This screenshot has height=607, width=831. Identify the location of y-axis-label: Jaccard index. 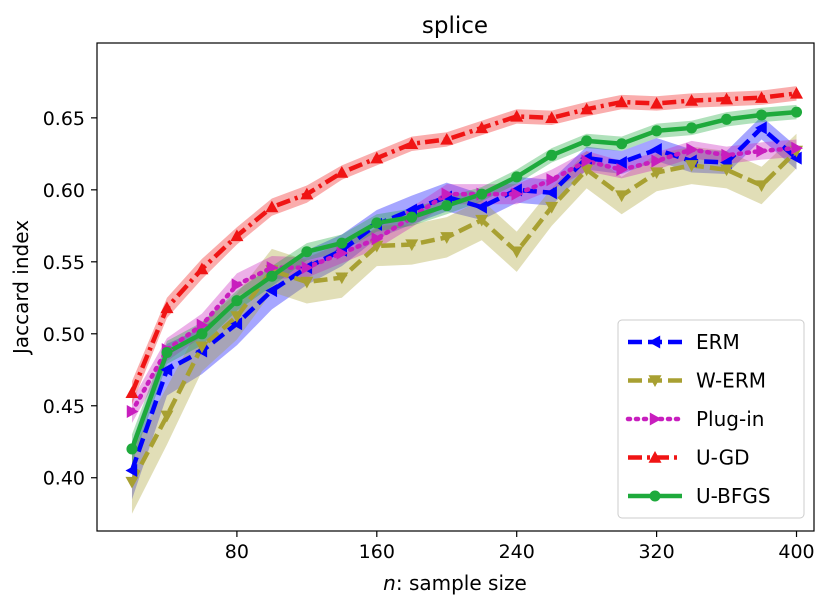
(21, 288).